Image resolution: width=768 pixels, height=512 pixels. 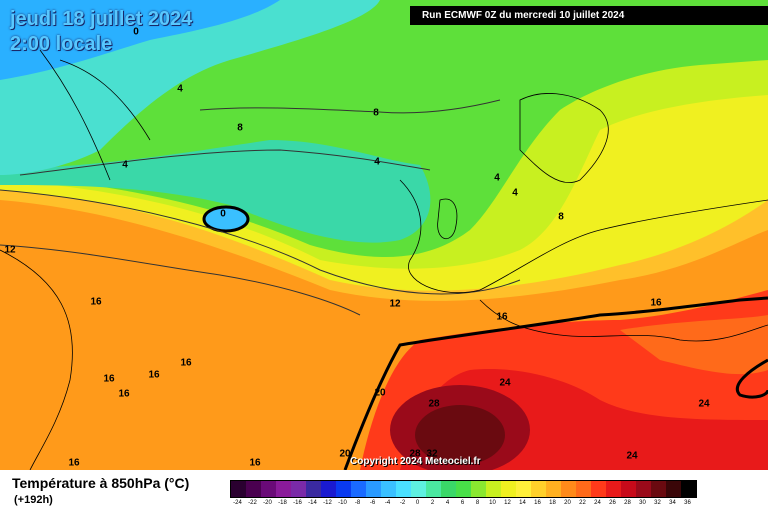 What do you see at coordinates (447, 503) in the screenshot?
I see `color-scale-tick: 4` at bounding box center [447, 503].